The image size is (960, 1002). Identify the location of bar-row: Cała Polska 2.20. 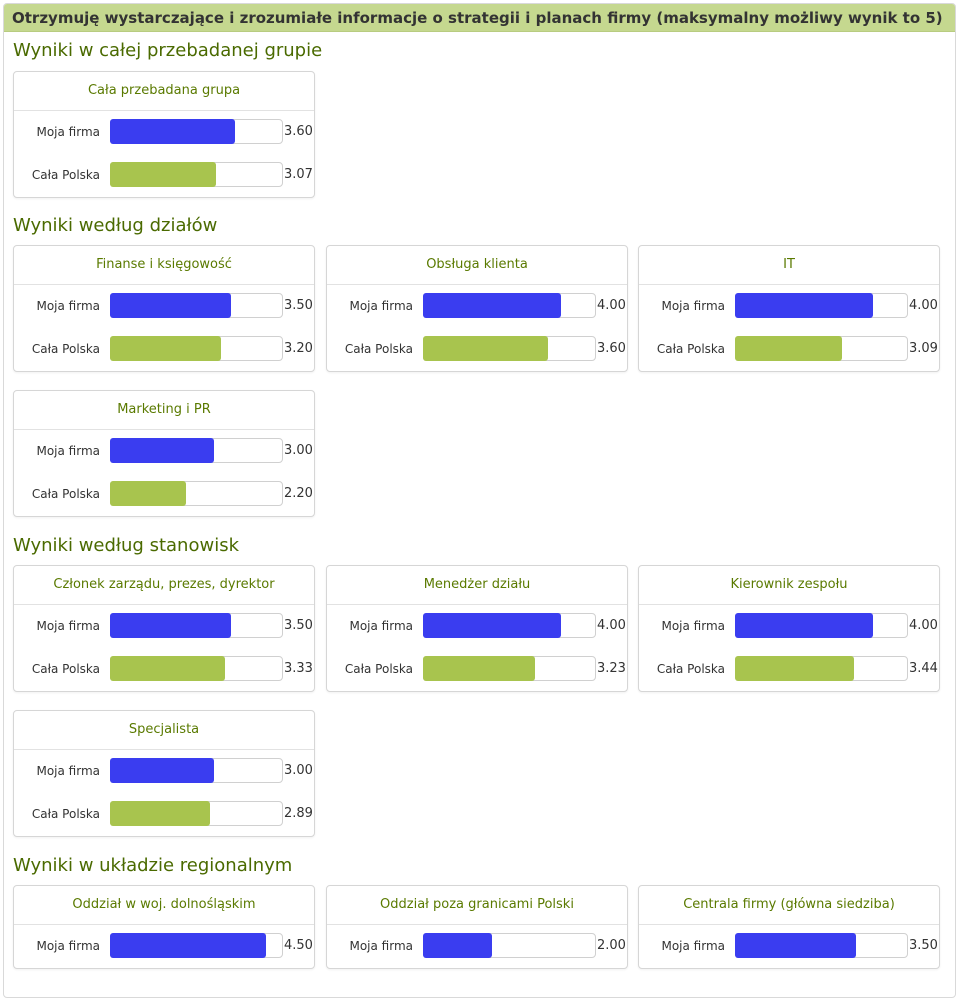
(164, 494).